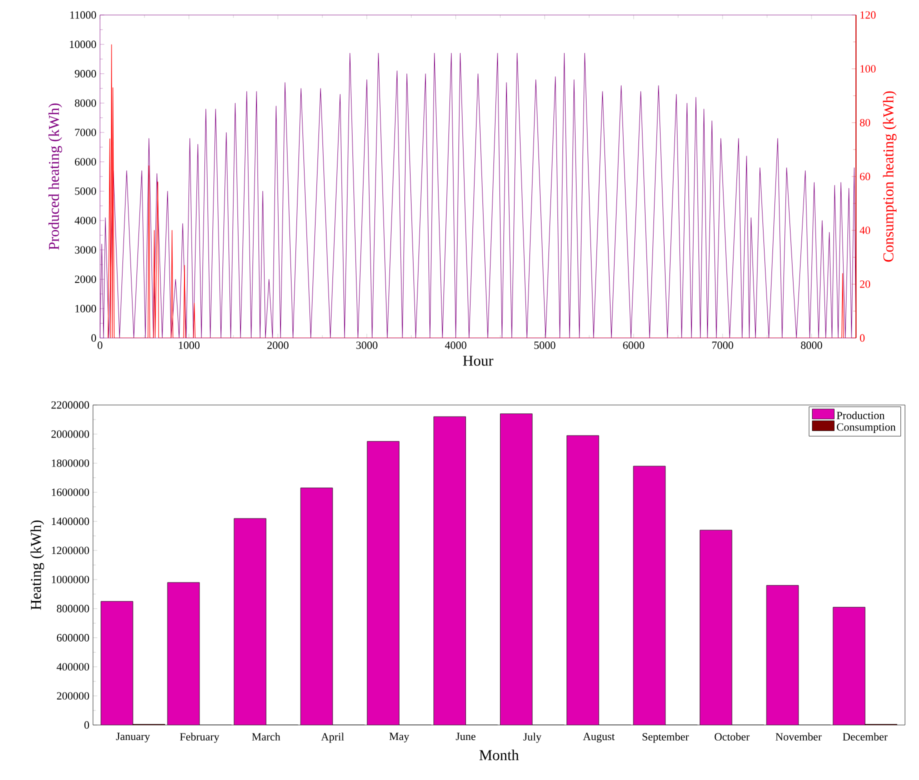 The image size is (919, 780). What do you see at coordinates (200, 737) in the screenshot?
I see `x-tick-label: February` at bounding box center [200, 737].